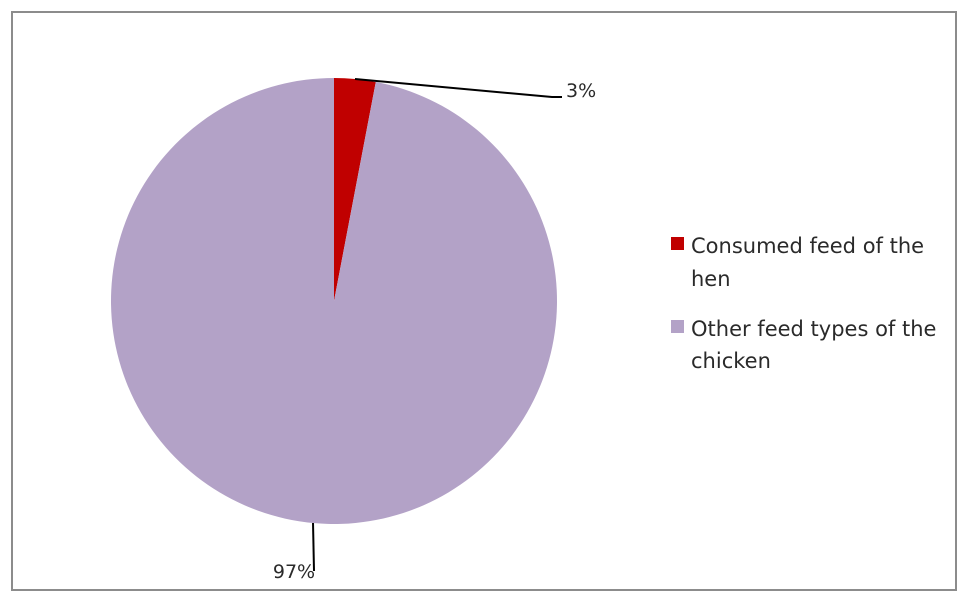  What do you see at coordinates (581, 91) in the screenshot?
I see `data-label-consumed-feed: 3%` at bounding box center [581, 91].